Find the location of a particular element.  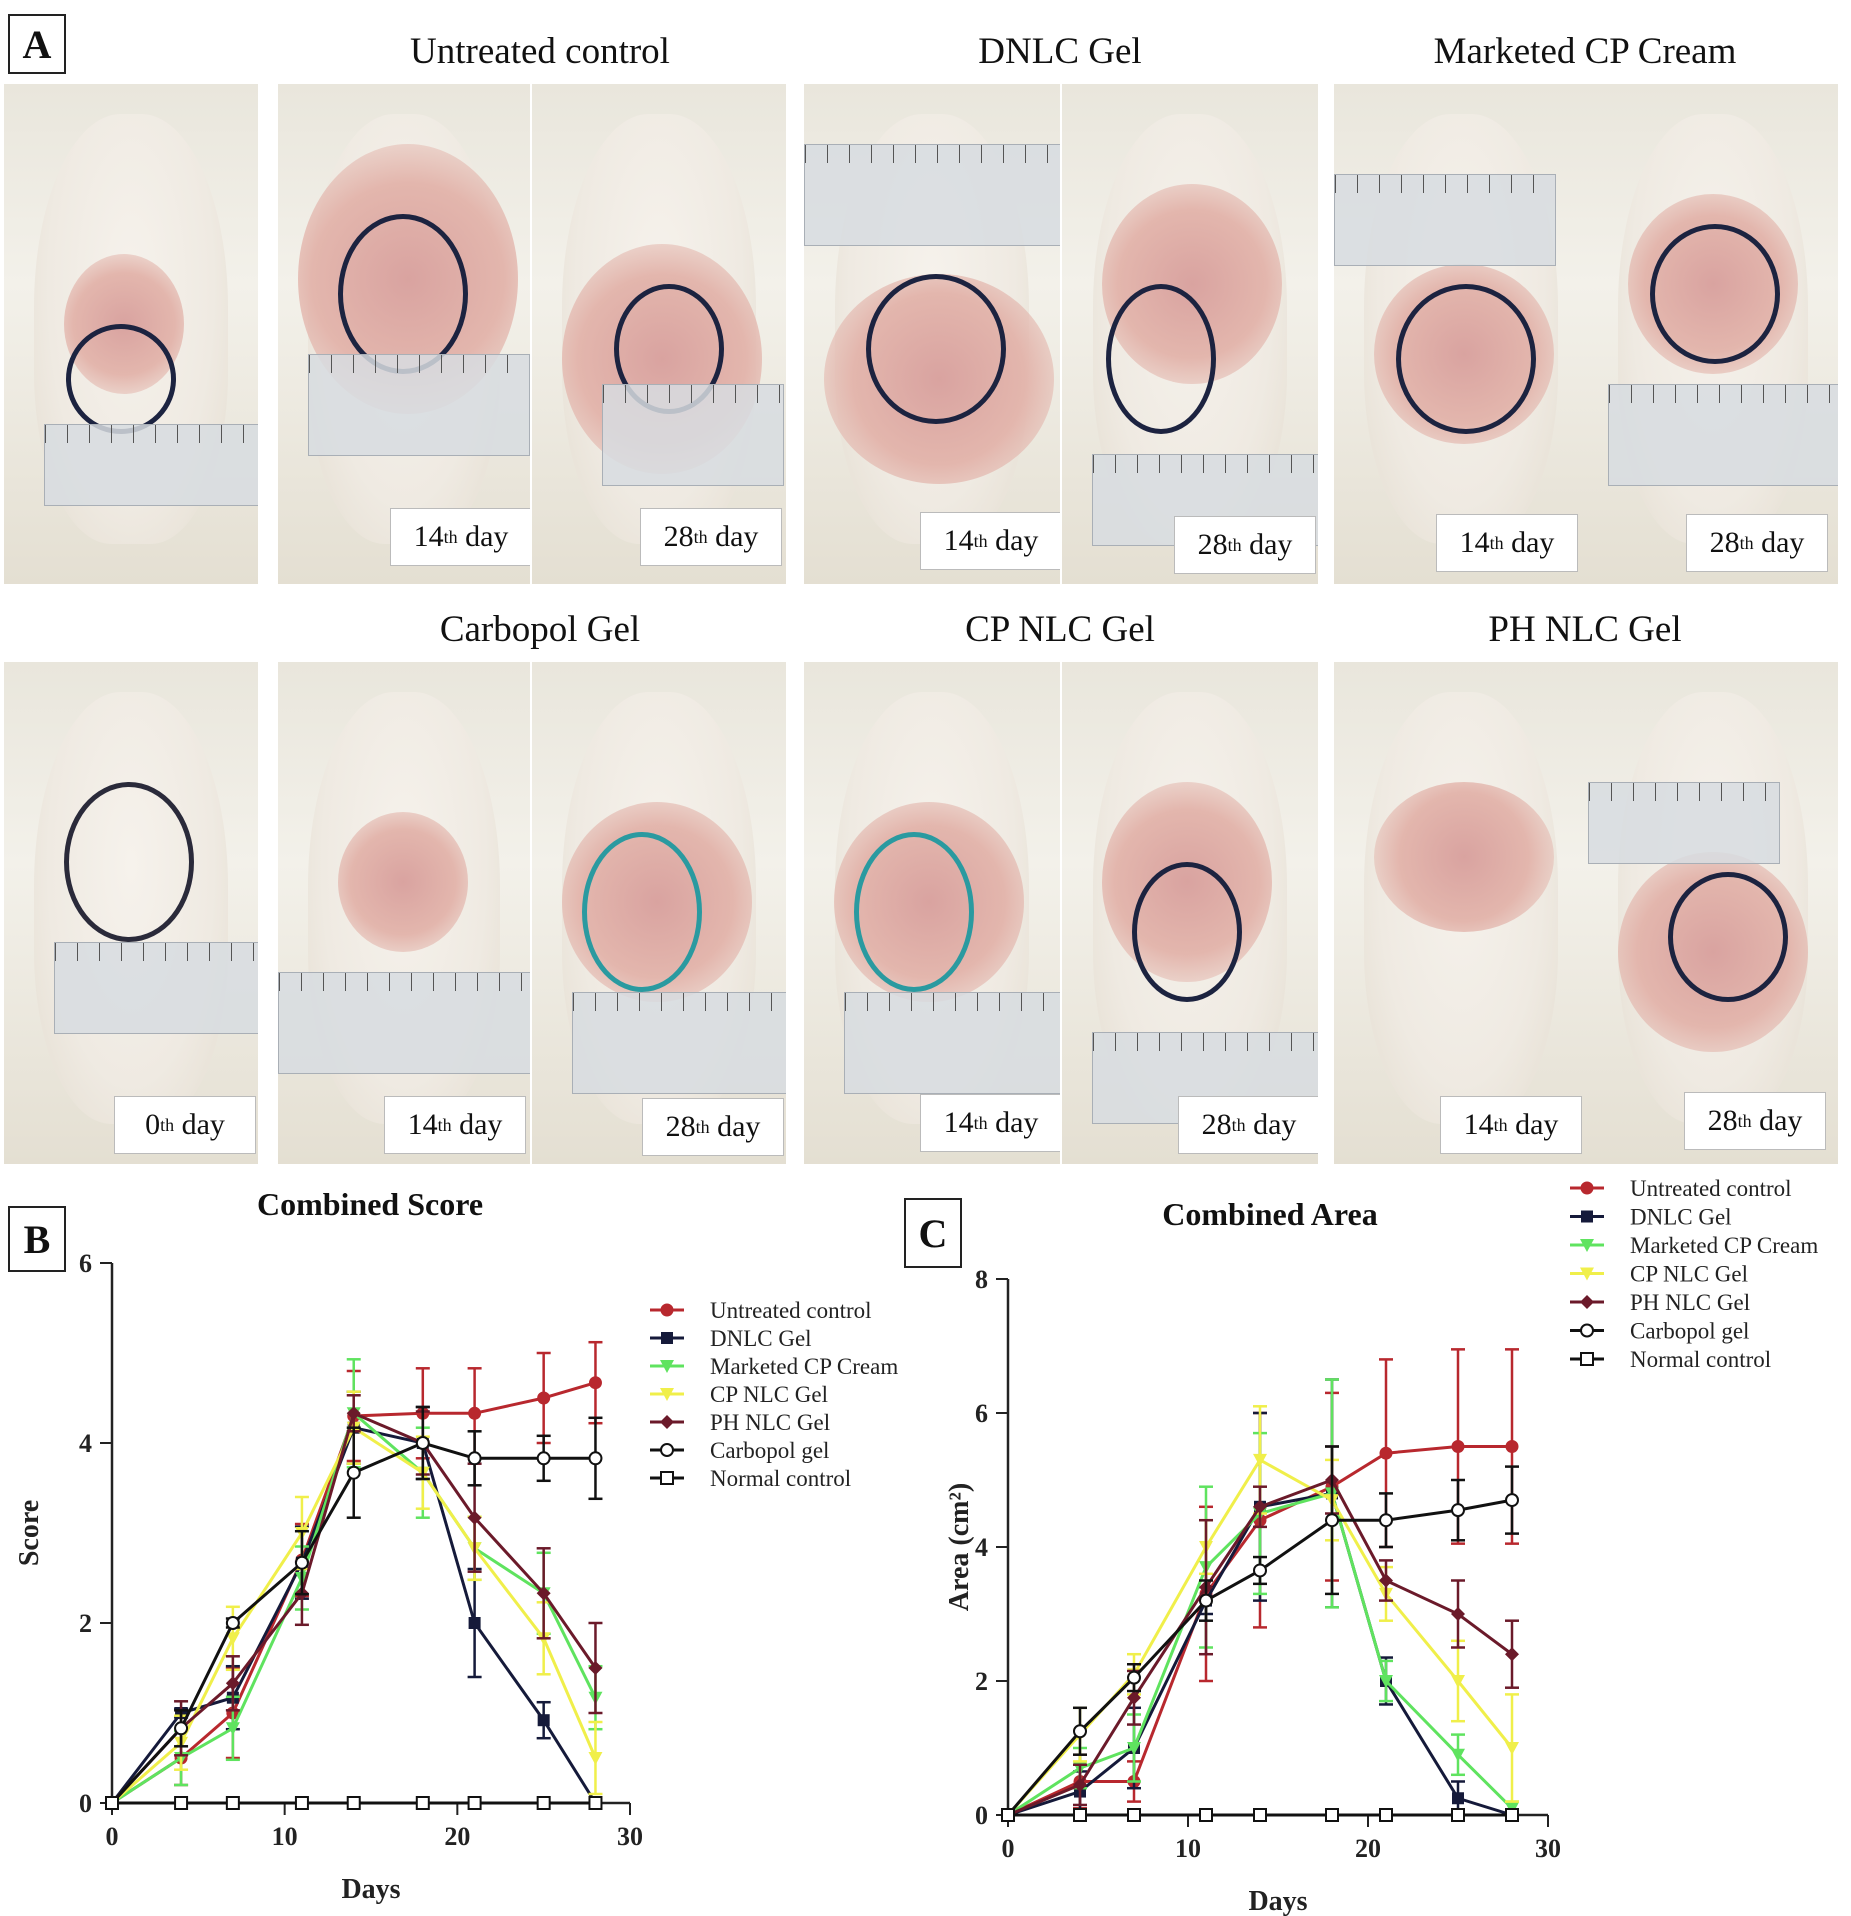

chart-b-legend-label: PH NLC Gel is located at coordinates (770, 1422).